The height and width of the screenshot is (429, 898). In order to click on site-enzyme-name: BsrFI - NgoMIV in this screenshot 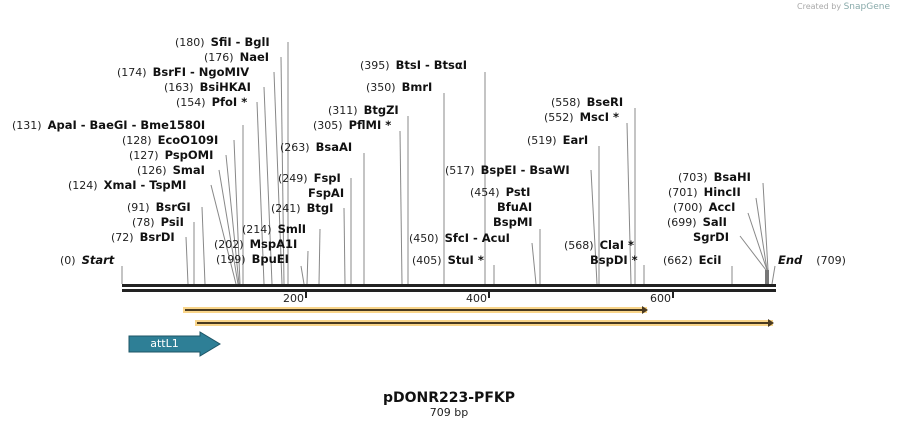, I will do `click(201, 72)`.